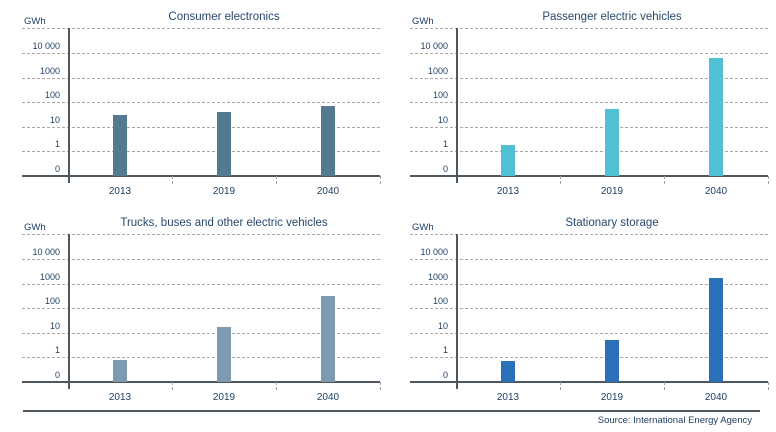 This screenshot has height=432, width=776. Describe the element at coordinates (391, 411) in the screenshot. I see `figure-divider` at that location.